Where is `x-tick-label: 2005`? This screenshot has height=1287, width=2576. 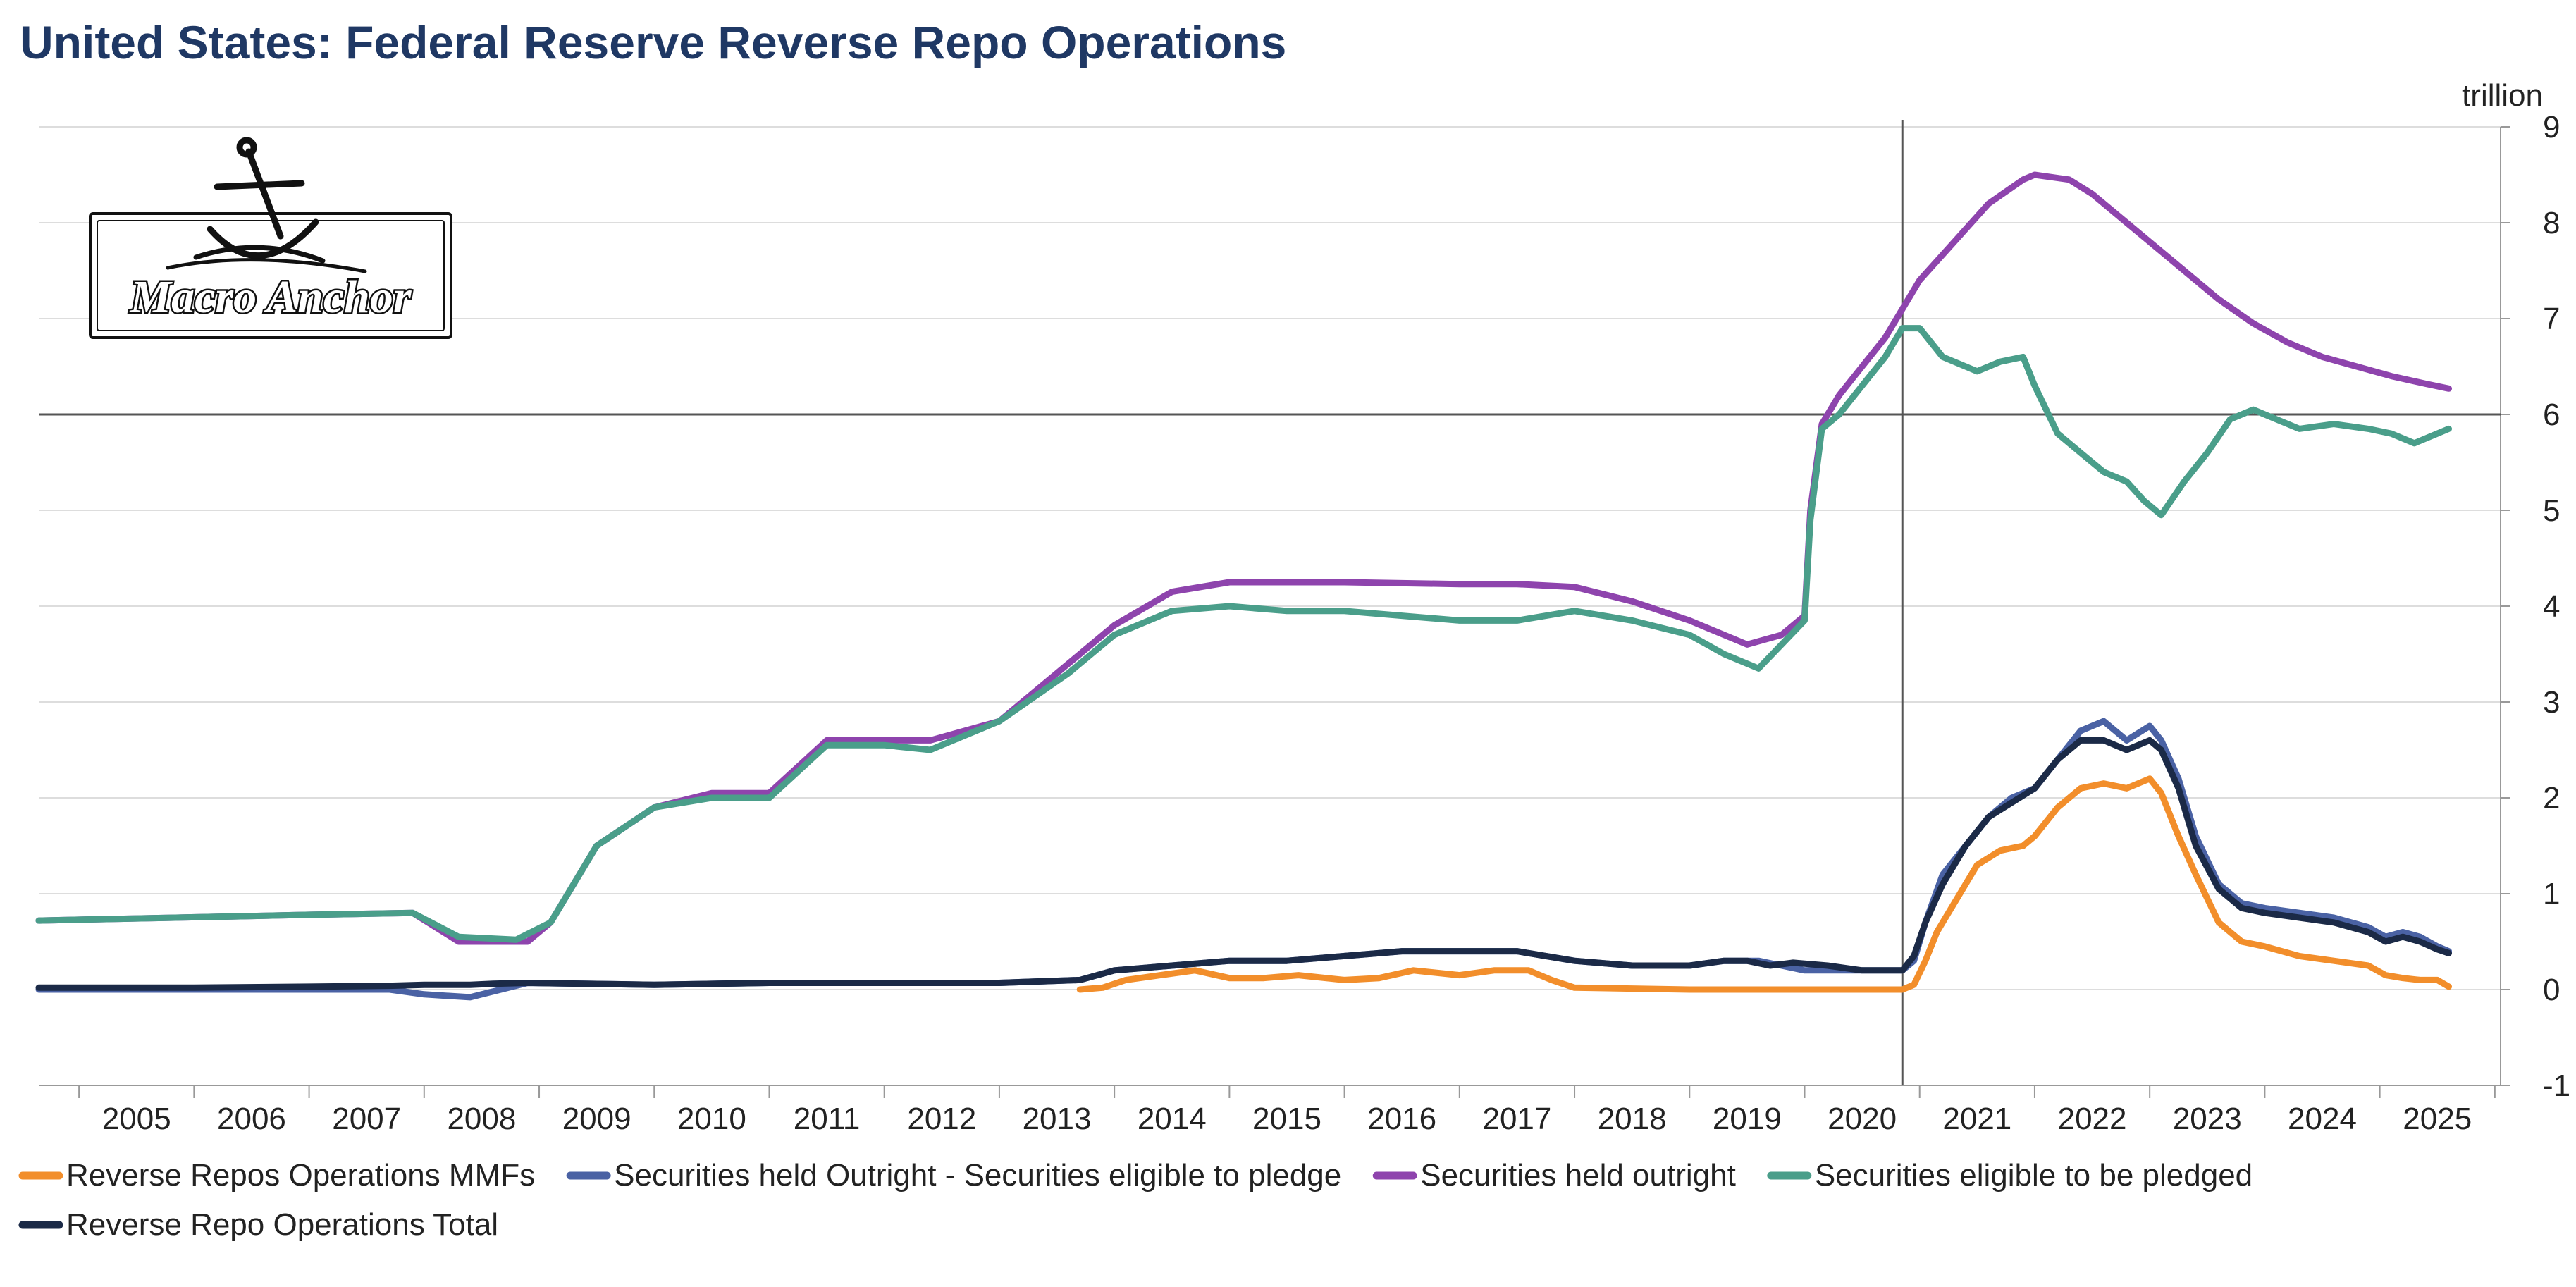 x-tick-label: 2005 is located at coordinates (136, 1119).